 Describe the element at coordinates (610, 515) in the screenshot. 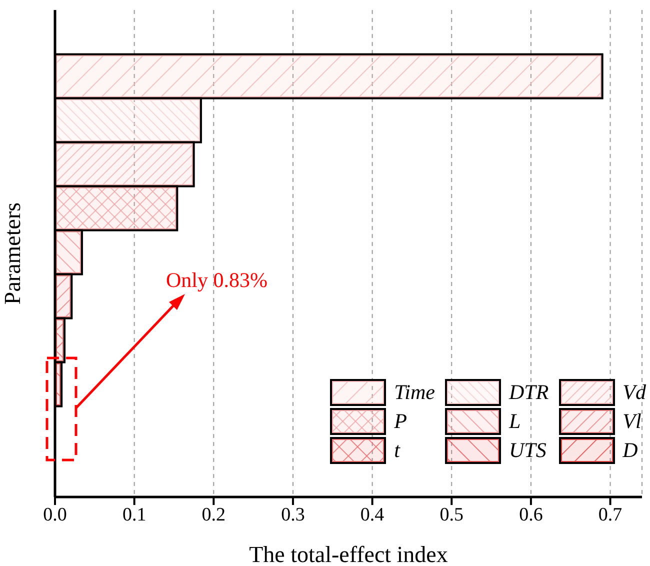

I see `x-tick-label: 0.7` at that location.